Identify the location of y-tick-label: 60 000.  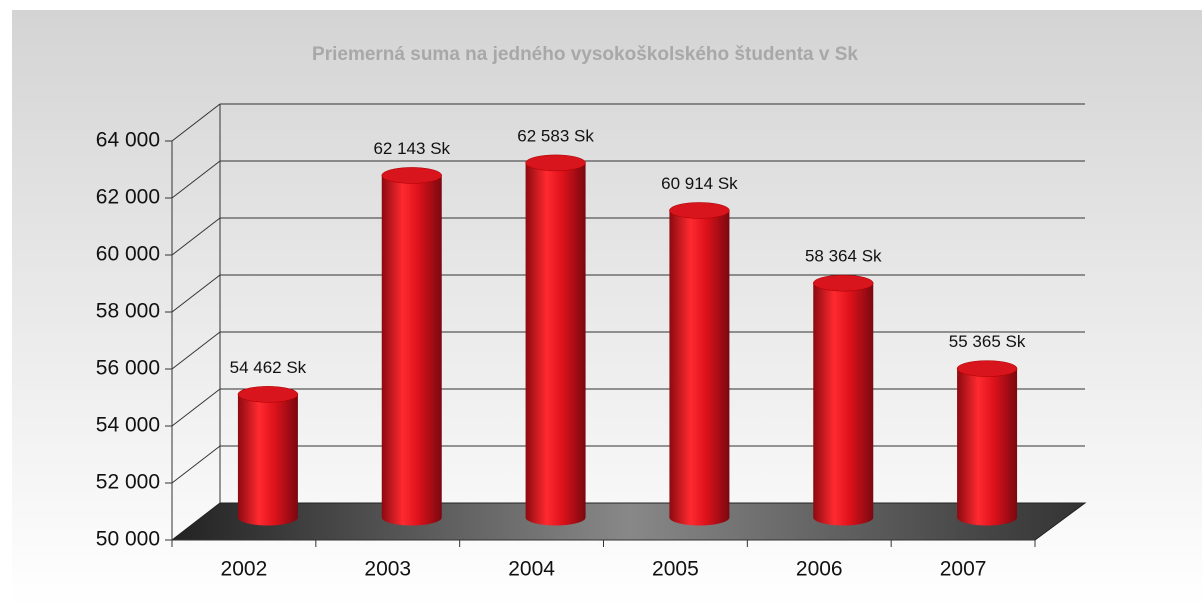
(128, 254).